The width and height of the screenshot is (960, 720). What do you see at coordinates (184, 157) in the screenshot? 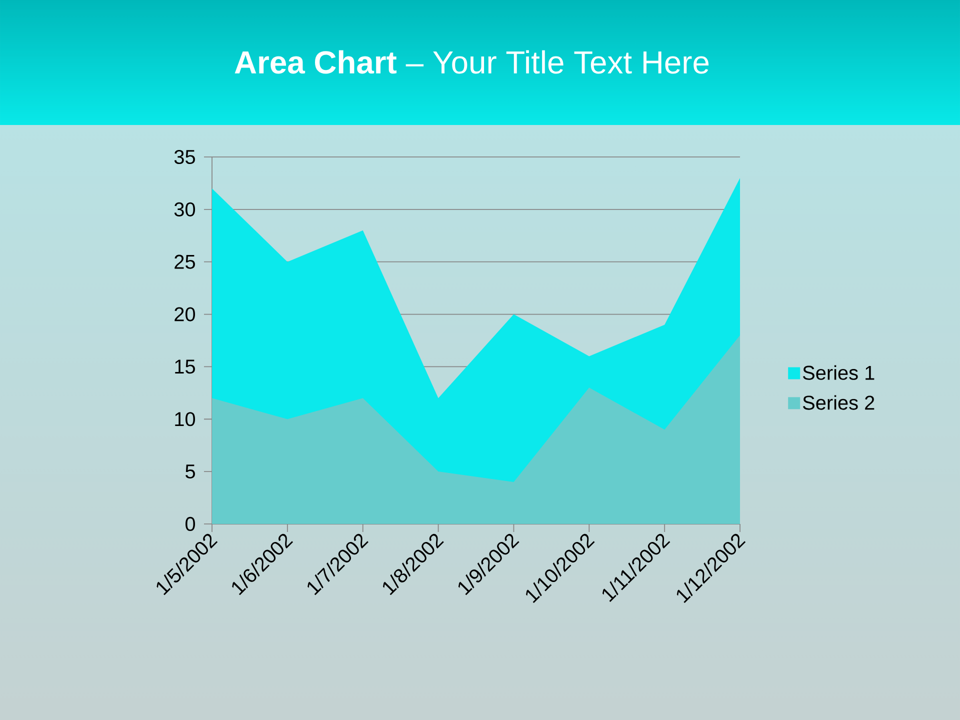
I see `y-tick-label: 35` at bounding box center [184, 157].